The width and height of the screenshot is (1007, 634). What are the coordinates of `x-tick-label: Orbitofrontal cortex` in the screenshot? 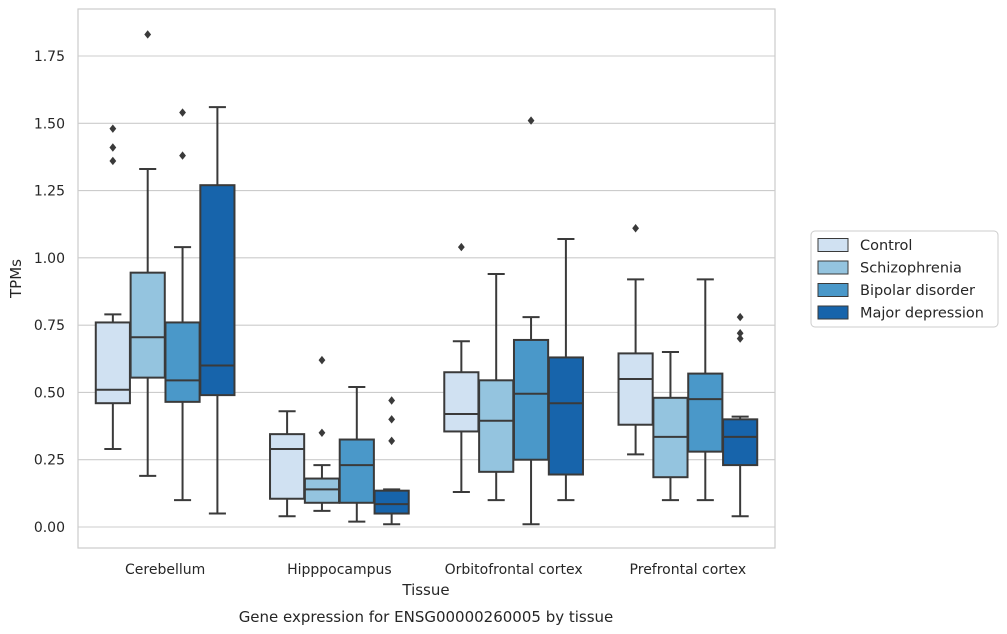 It's located at (514, 570).